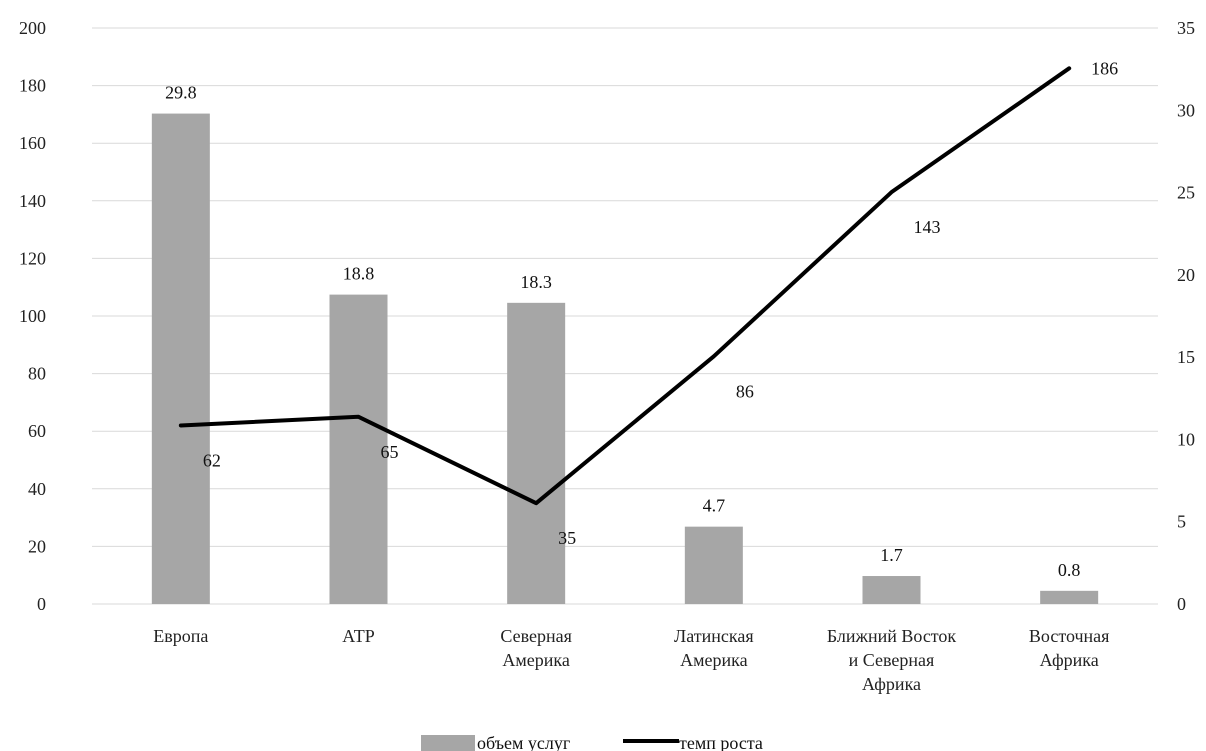  What do you see at coordinates (32, 28) in the screenshot?
I see `left-axis-tick-label: 200` at bounding box center [32, 28].